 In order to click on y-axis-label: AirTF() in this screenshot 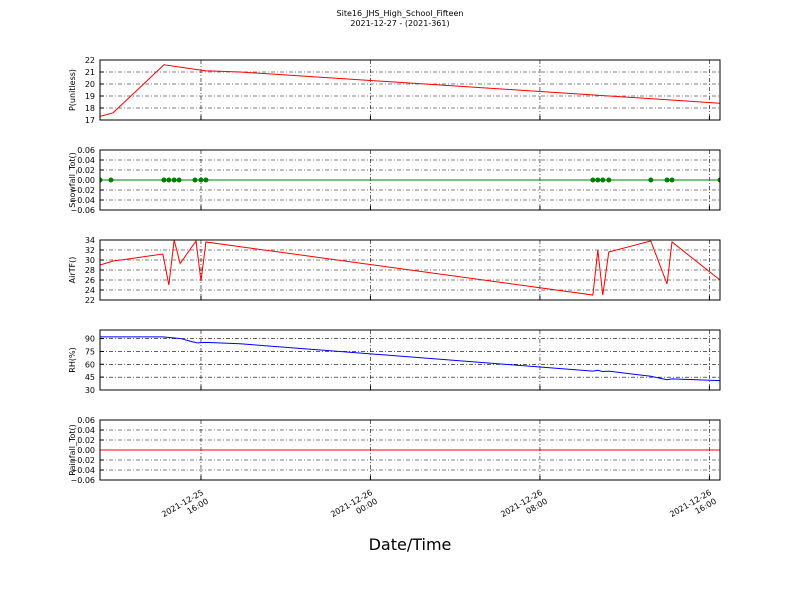, I will do `click(72, 270)`.